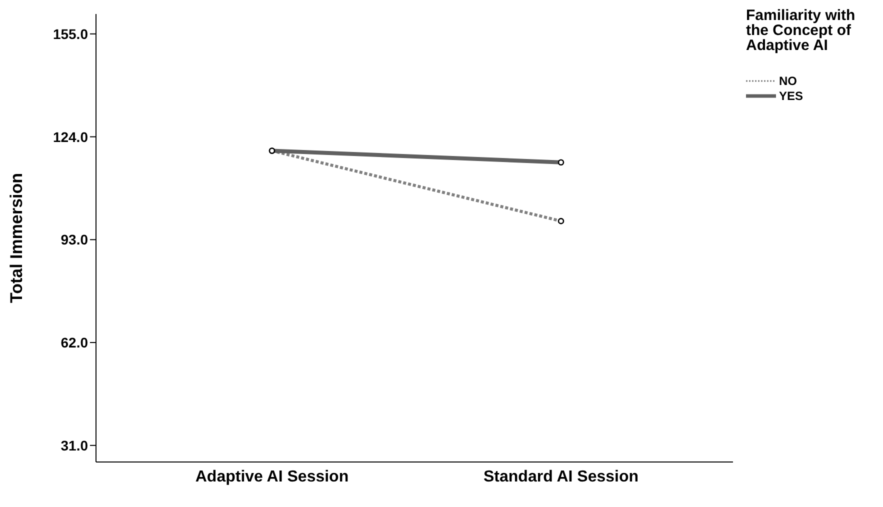 This screenshot has width=883, height=507. Describe the element at coordinates (70, 34) in the screenshot. I see `y-tick-label: 155.0` at that location.